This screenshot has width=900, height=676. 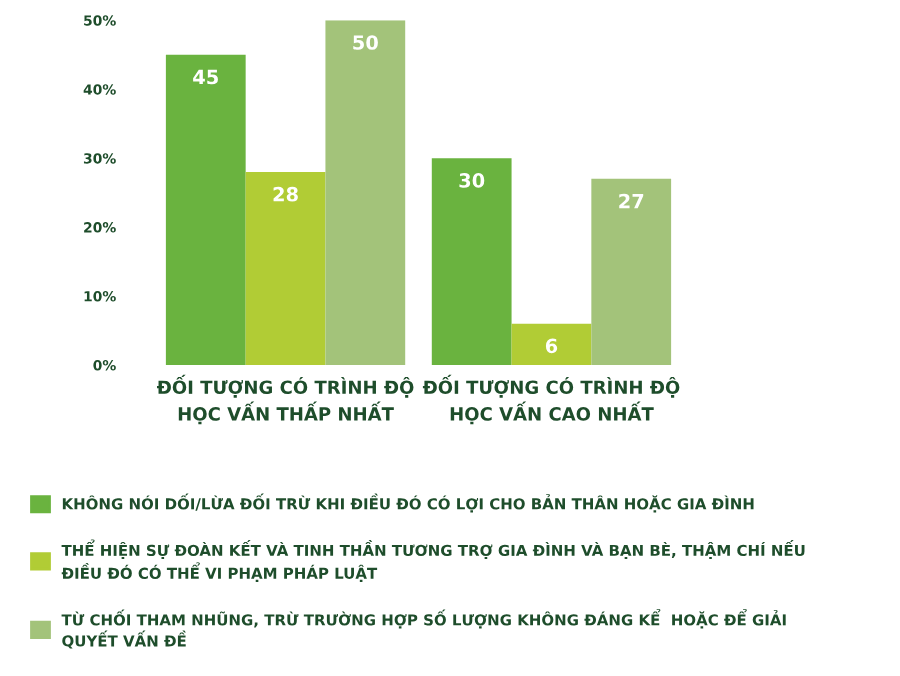 What do you see at coordinates (472, 180) in the screenshot?
I see `data-label: 30` at bounding box center [472, 180].